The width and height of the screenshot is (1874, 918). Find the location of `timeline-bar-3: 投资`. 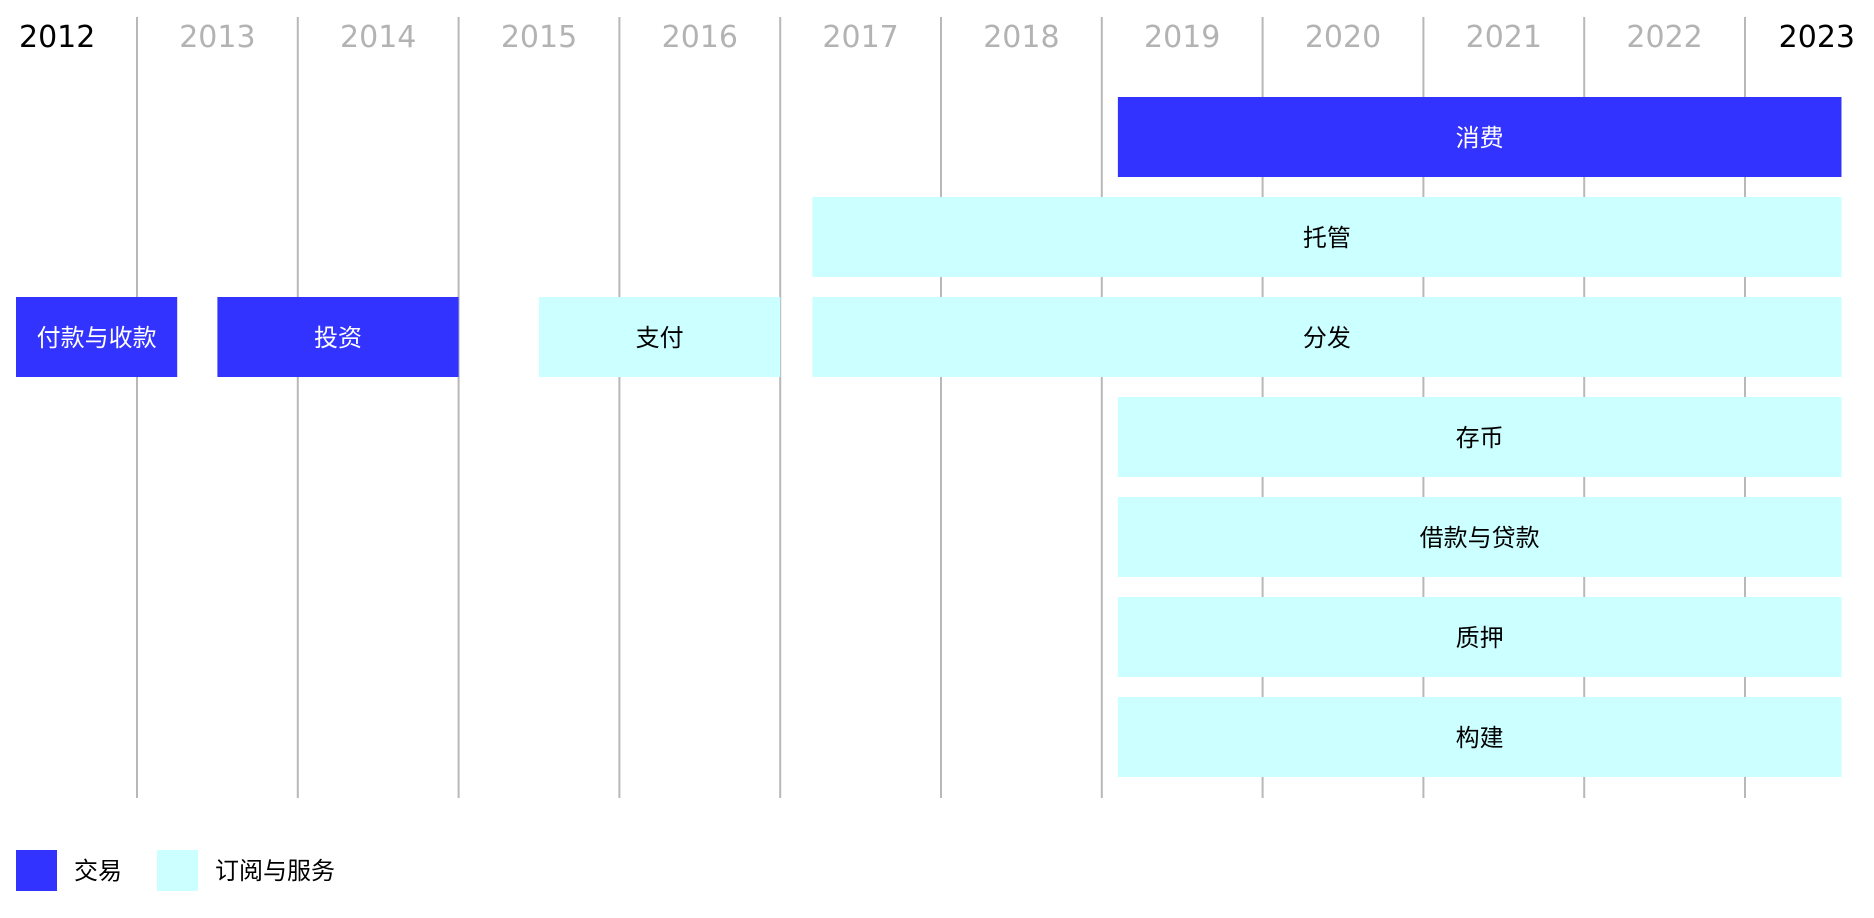

timeline-bar-3: 投资 is located at coordinates (338, 337).